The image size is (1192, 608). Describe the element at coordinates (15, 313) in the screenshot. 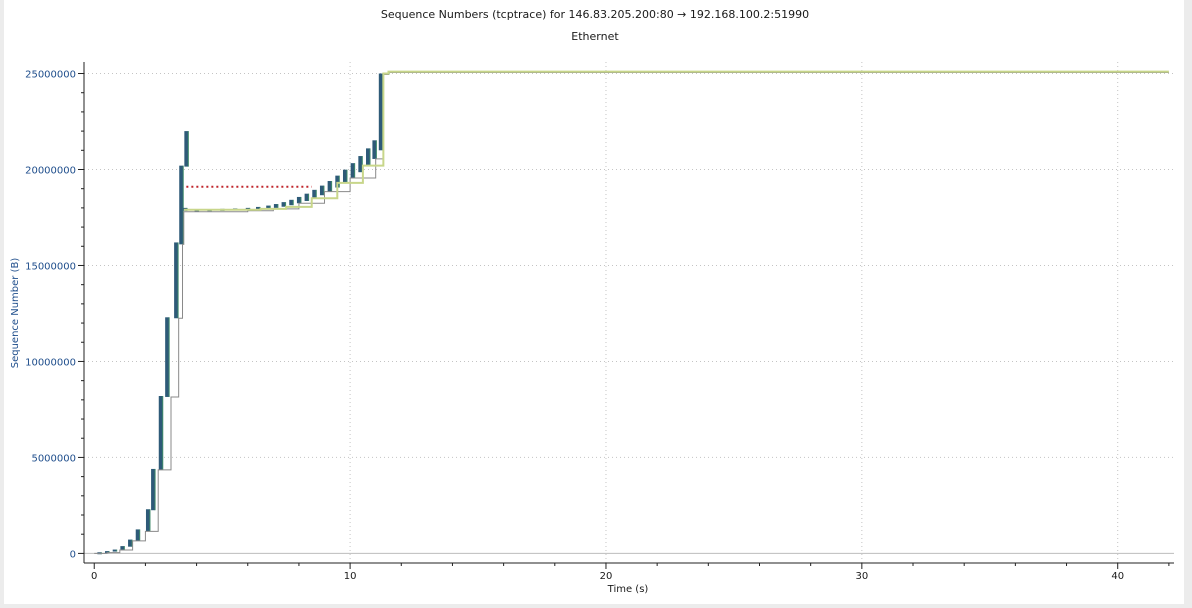

I see `y-axis-label: Sequence Number (B)` at that location.